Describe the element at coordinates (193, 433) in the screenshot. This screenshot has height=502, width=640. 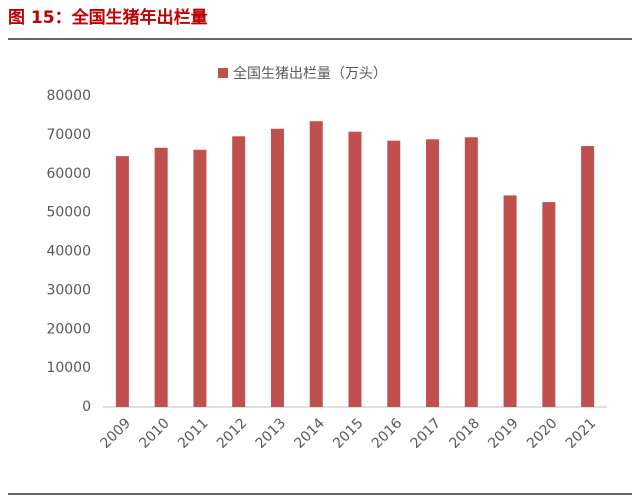
I see `x-tick-label: 2011` at that location.